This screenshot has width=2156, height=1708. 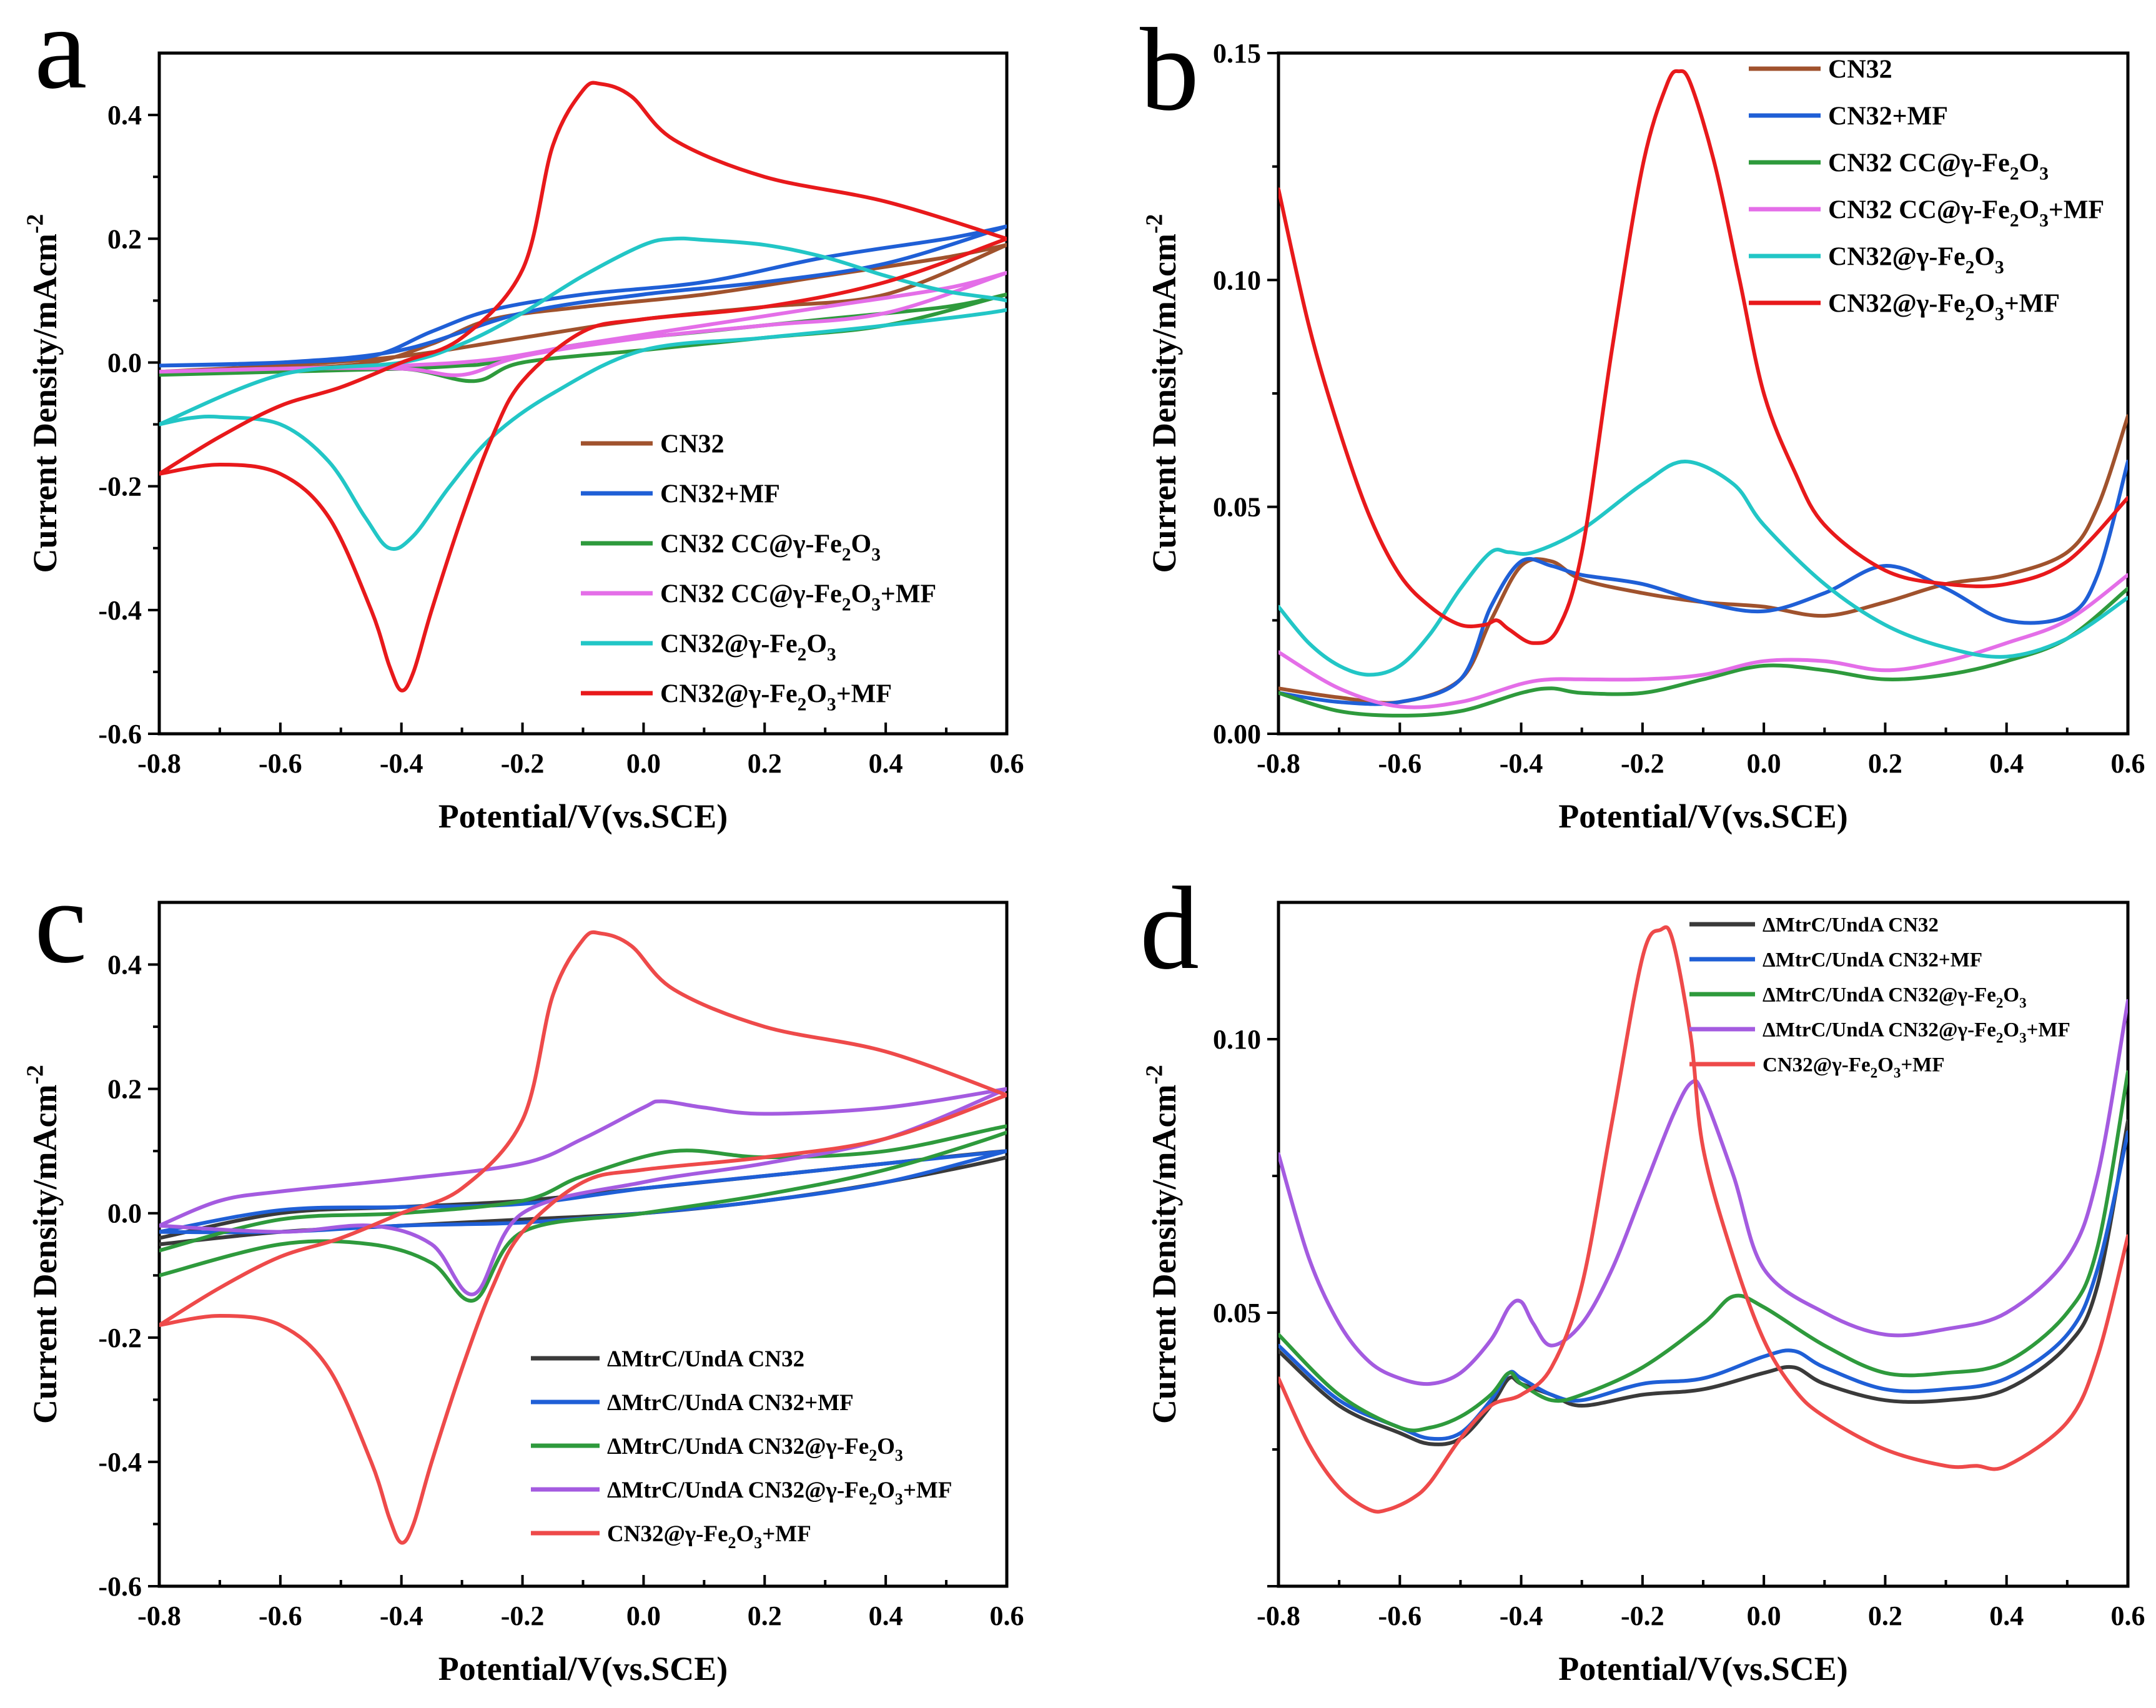 What do you see at coordinates (60, 57) in the screenshot?
I see `panel-letter: a` at bounding box center [60, 57].